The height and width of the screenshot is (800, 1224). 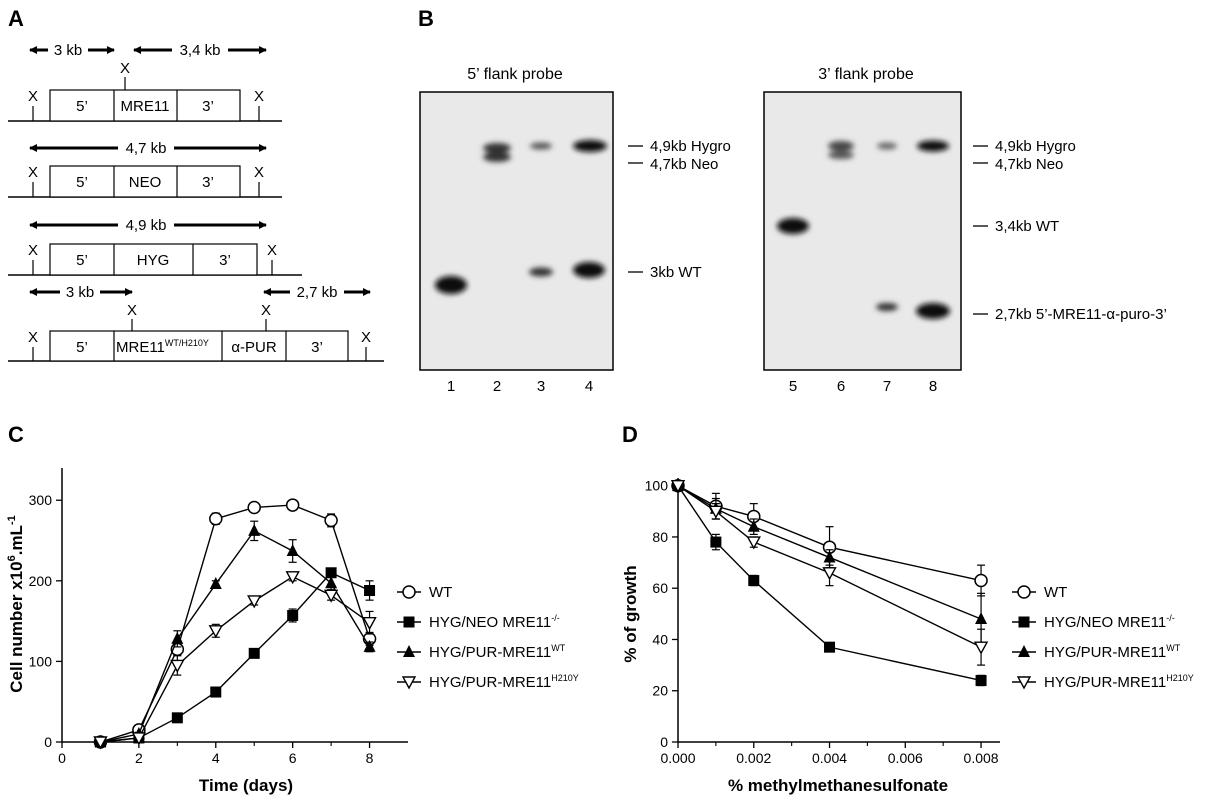 I want to click on band-label-wt: 3kb WT, so click(x=676, y=272).